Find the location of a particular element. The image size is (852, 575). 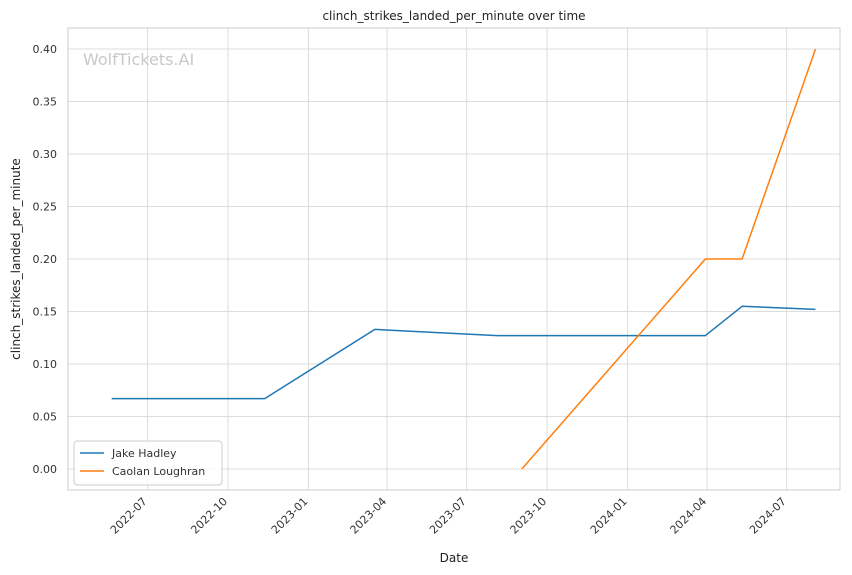

y-tick-label: 0.20 is located at coordinates (45, 259).